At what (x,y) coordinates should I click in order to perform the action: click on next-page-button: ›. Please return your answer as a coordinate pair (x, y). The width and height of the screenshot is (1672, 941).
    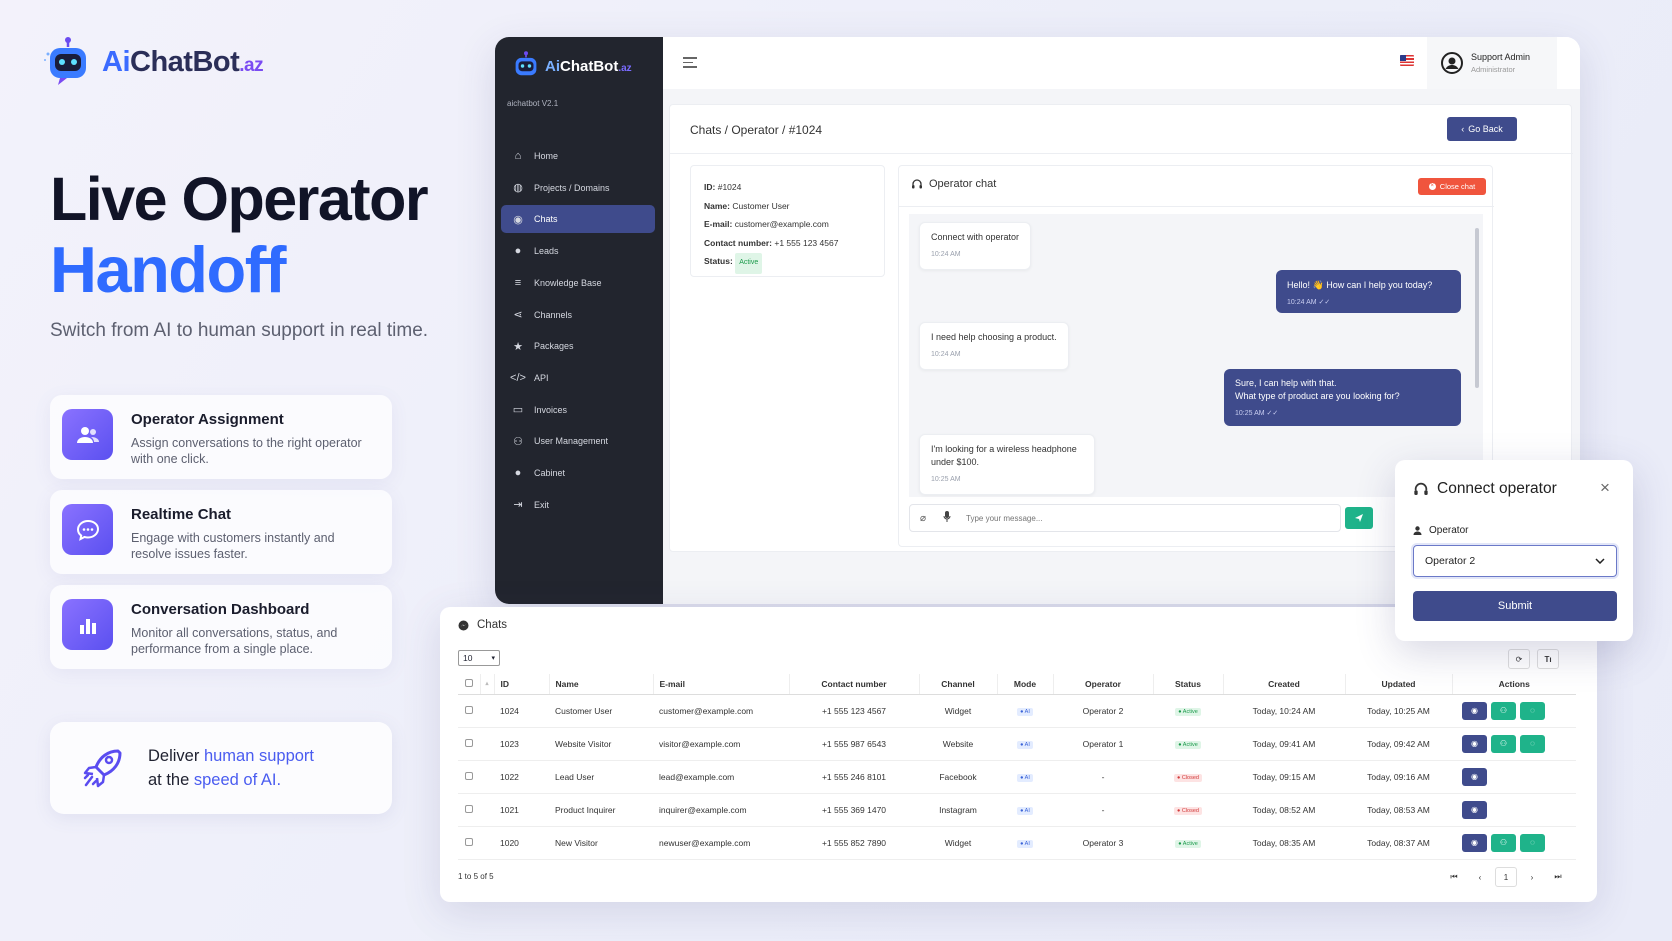
    Looking at the image, I should click on (1532, 877).